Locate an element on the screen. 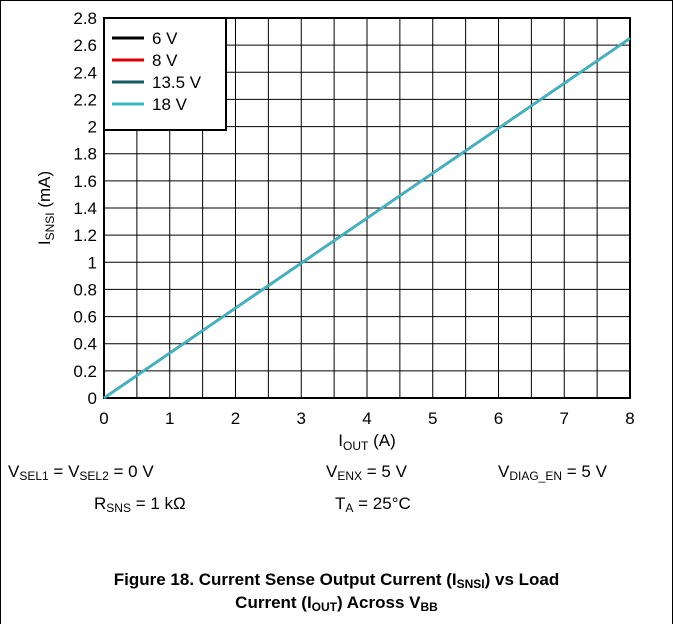 Image resolution: width=673 pixels, height=624 pixels. y-axis-label: ISNSI (mA) is located at coordinates (46, 208).